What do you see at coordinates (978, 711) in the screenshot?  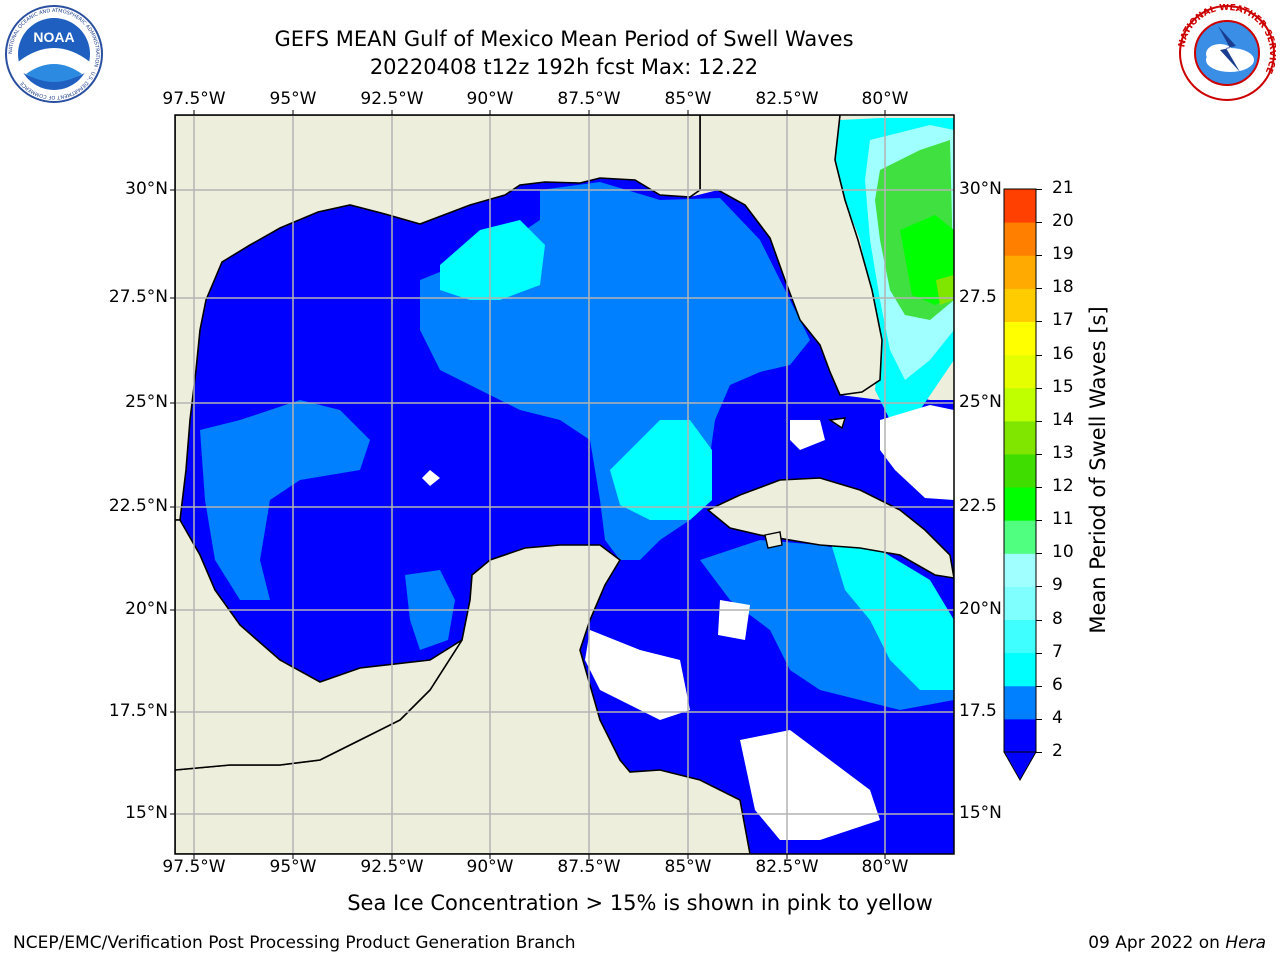 I see `lat-label-right: 17.5` at bounding box center [978, 711].